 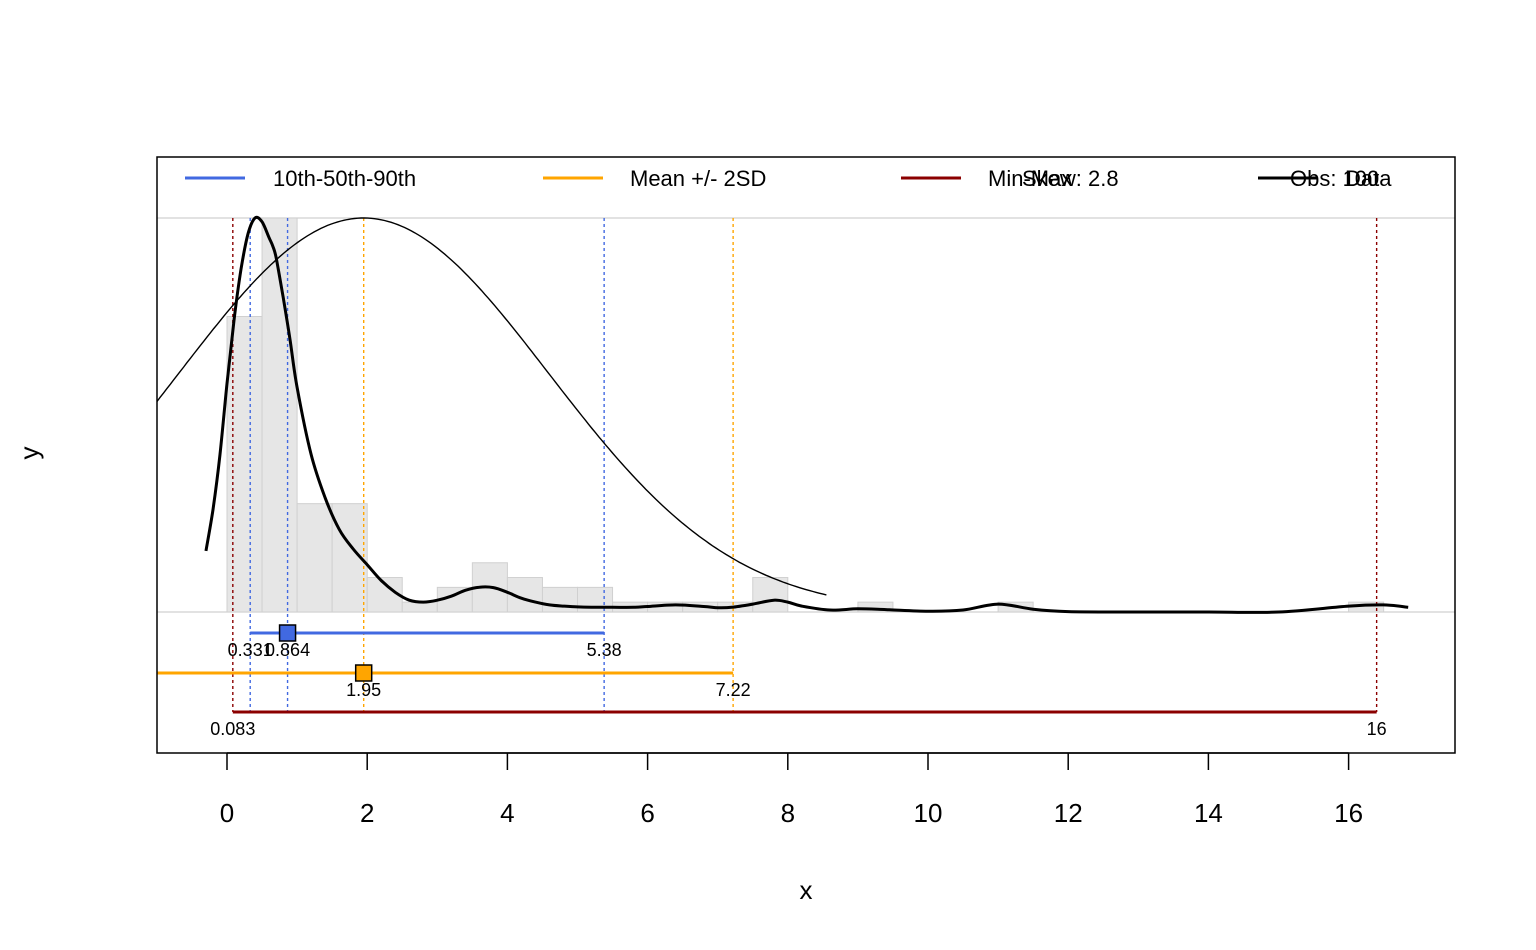 I want to click on x-tick-label: 12, so click(x=1068, y=813).